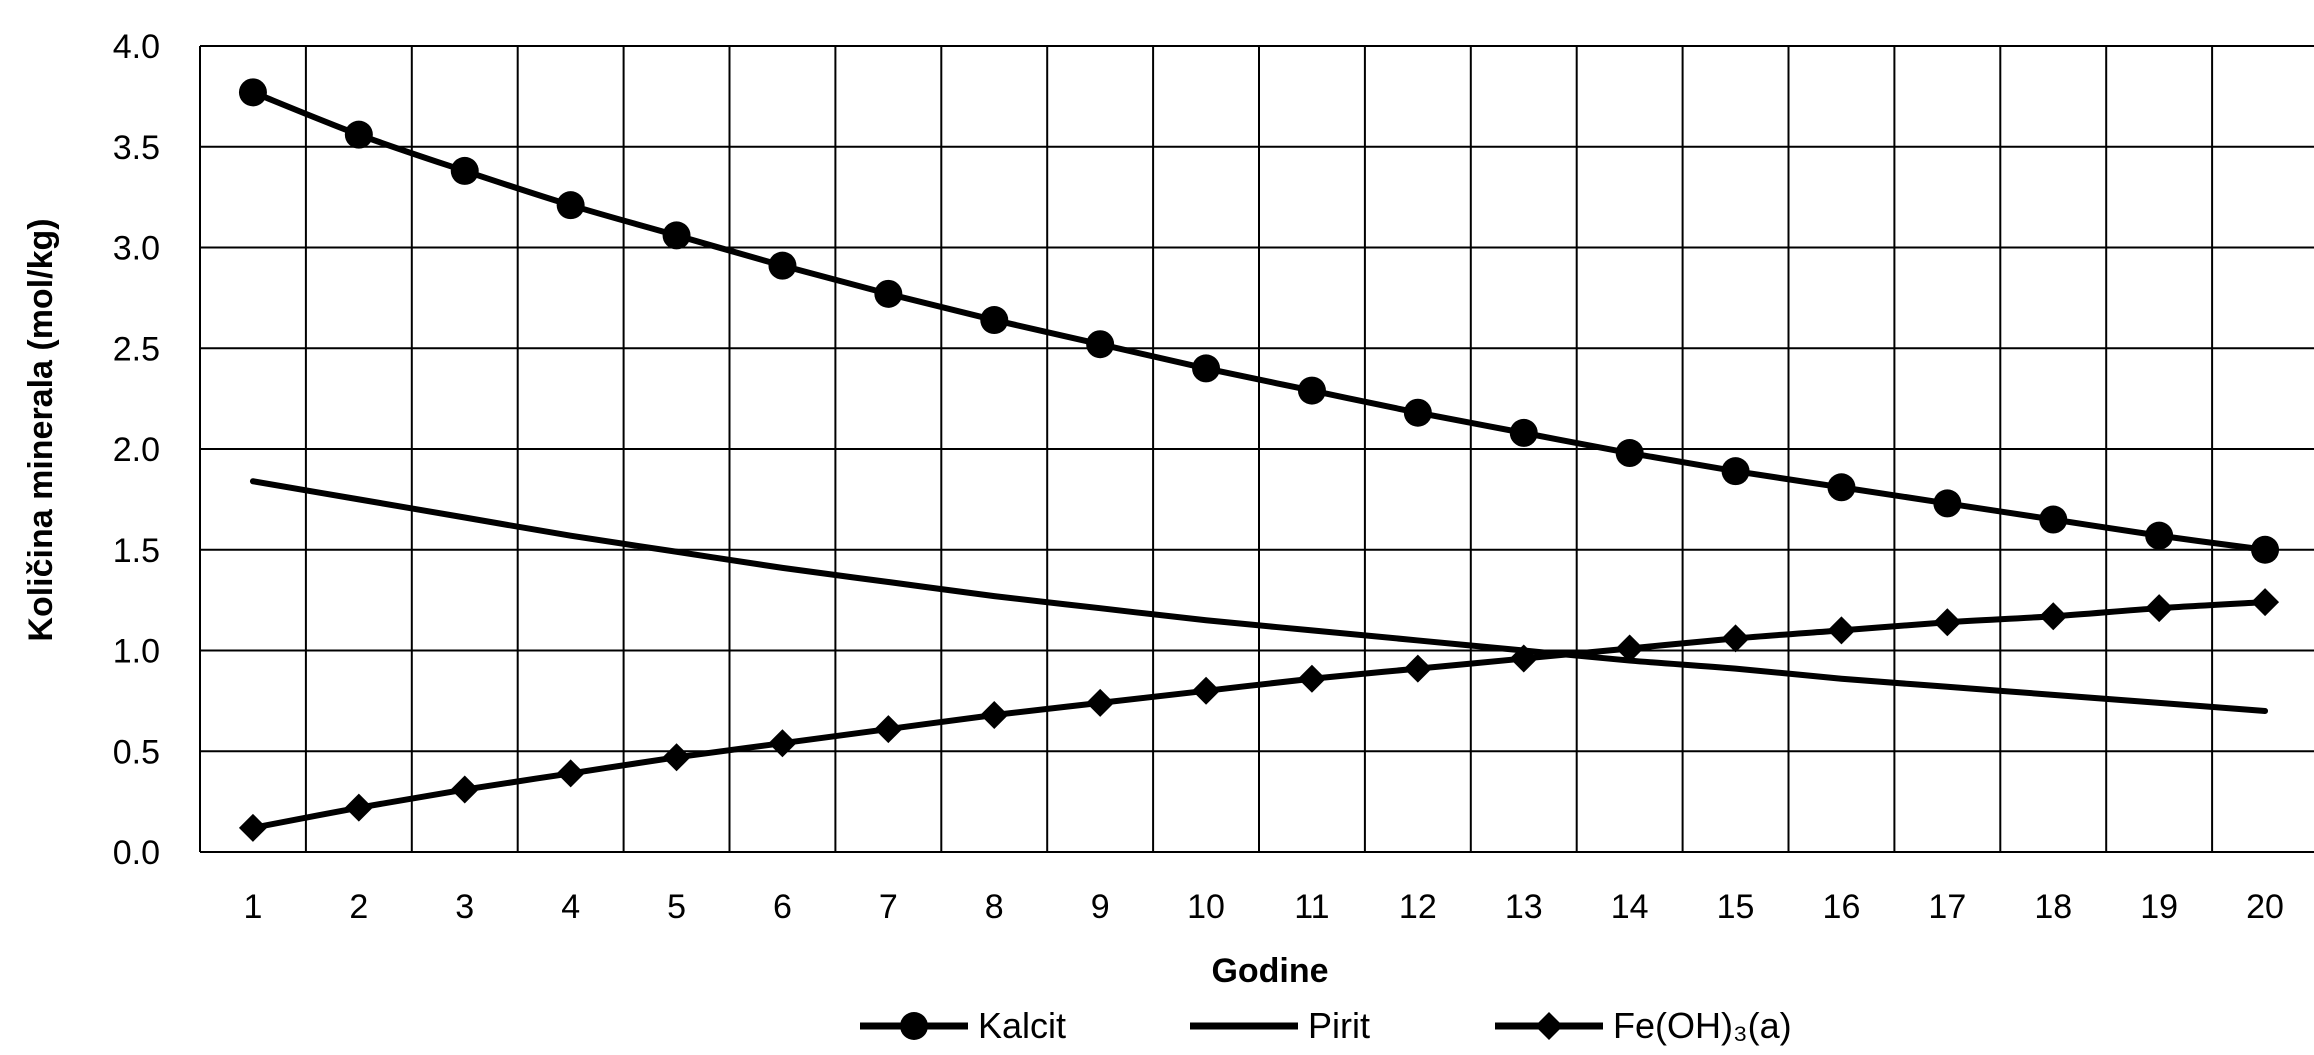 This screenshot has width=2314, height=1055. I want to click on x-tick-label: 9, so click(1100, 907).